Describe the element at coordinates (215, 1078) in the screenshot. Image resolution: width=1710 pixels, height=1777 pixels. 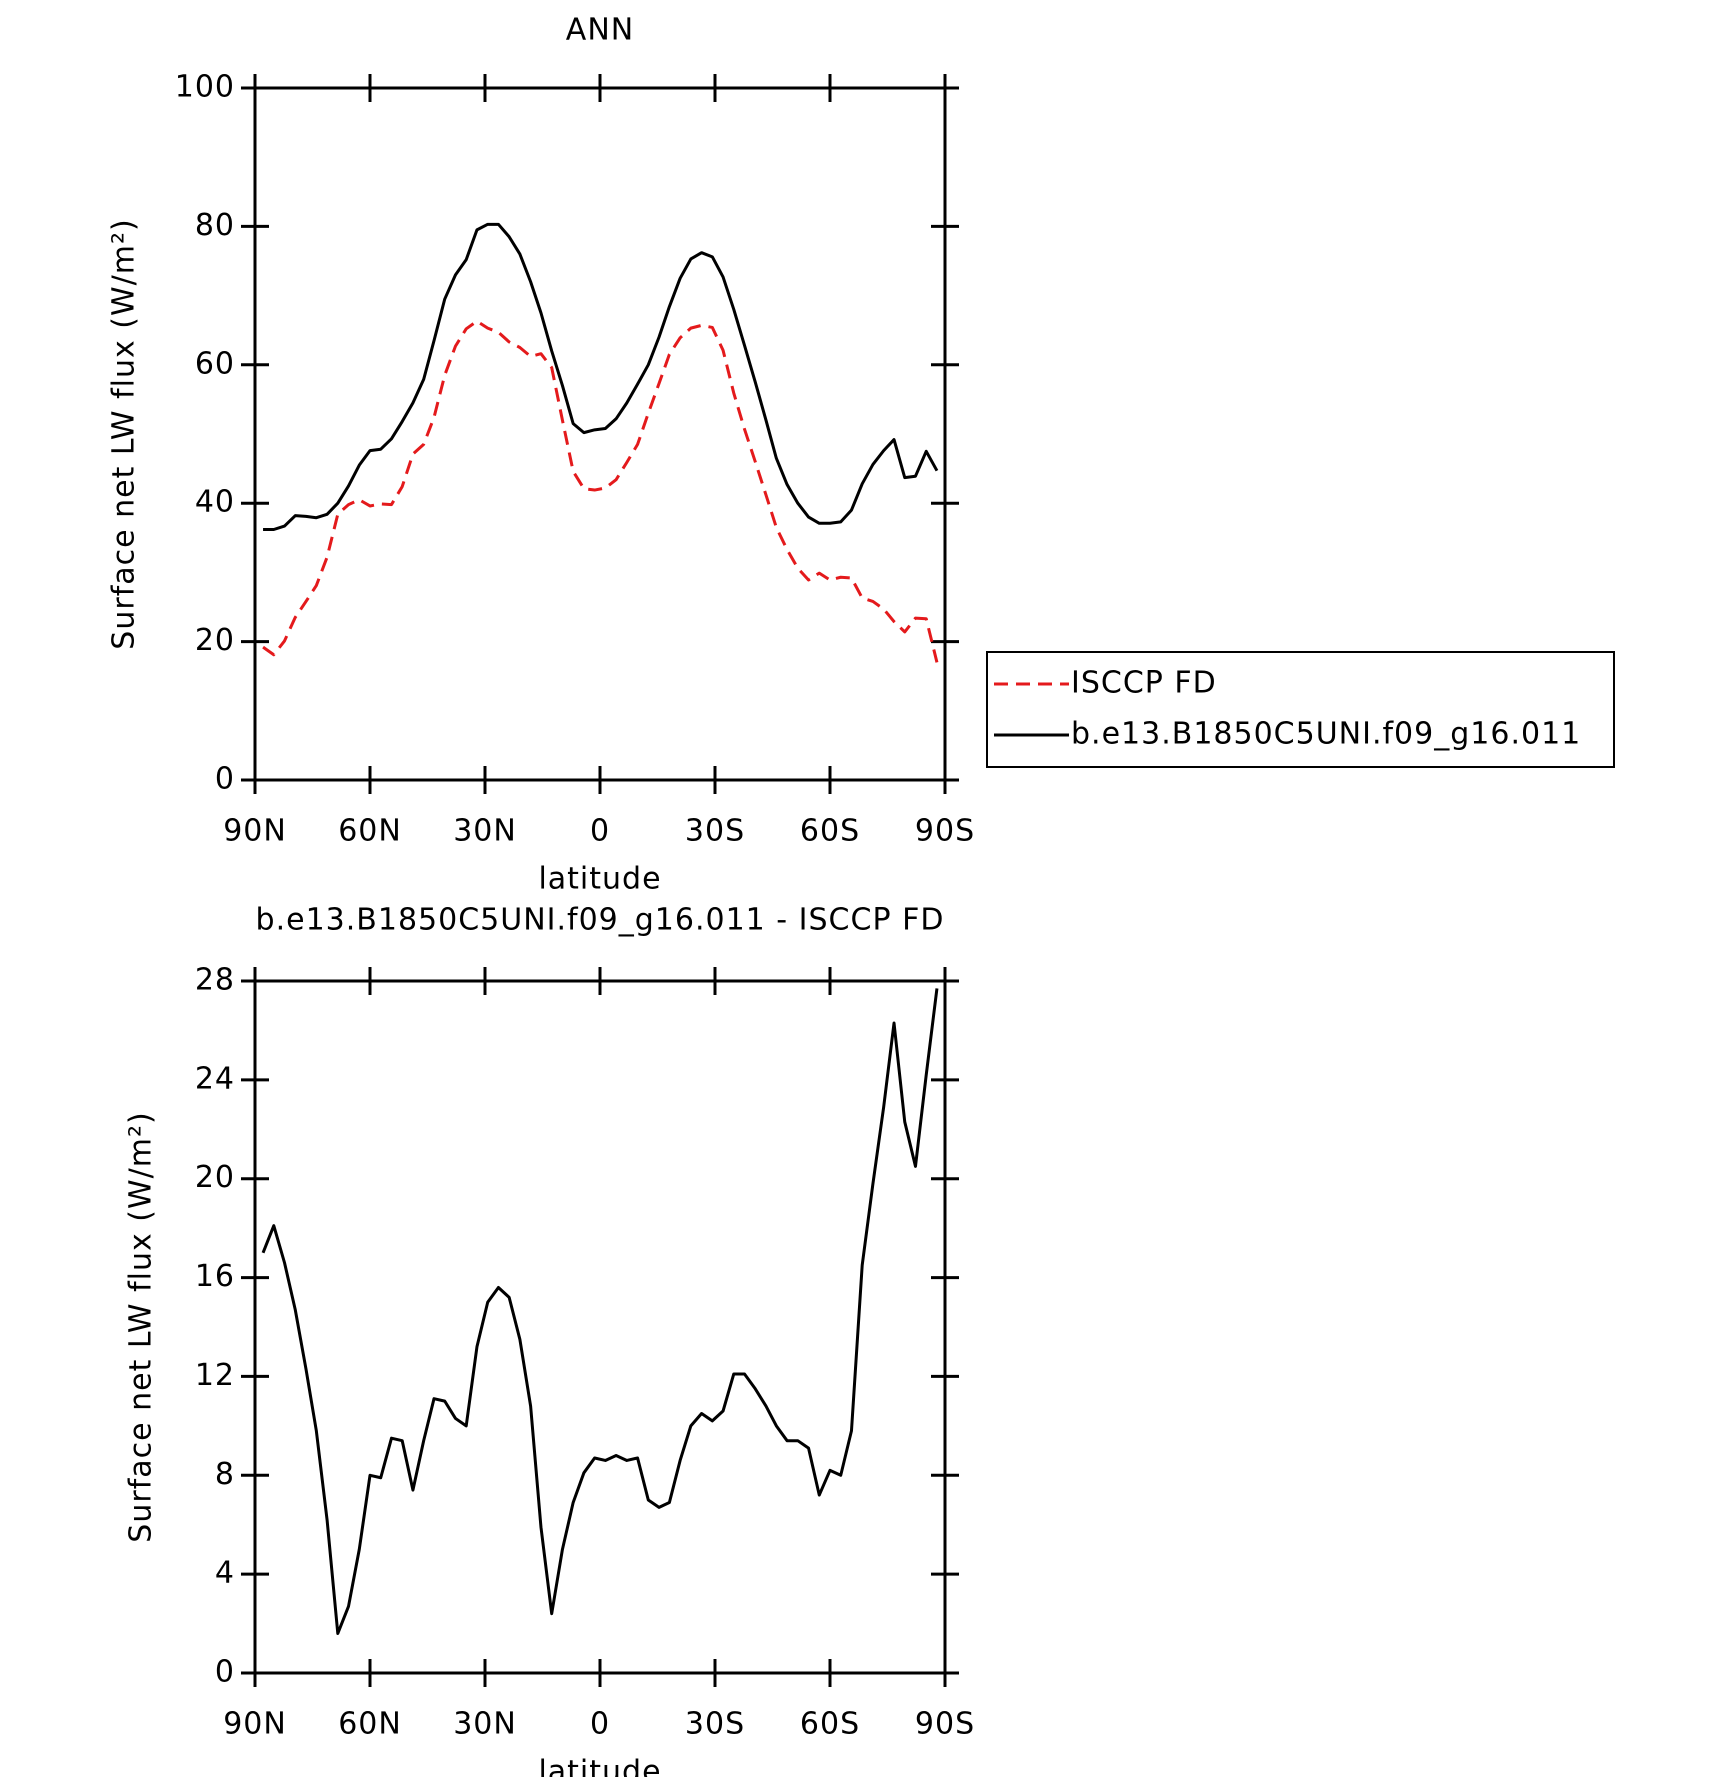
I see `y-tick-label: 24` at that location.